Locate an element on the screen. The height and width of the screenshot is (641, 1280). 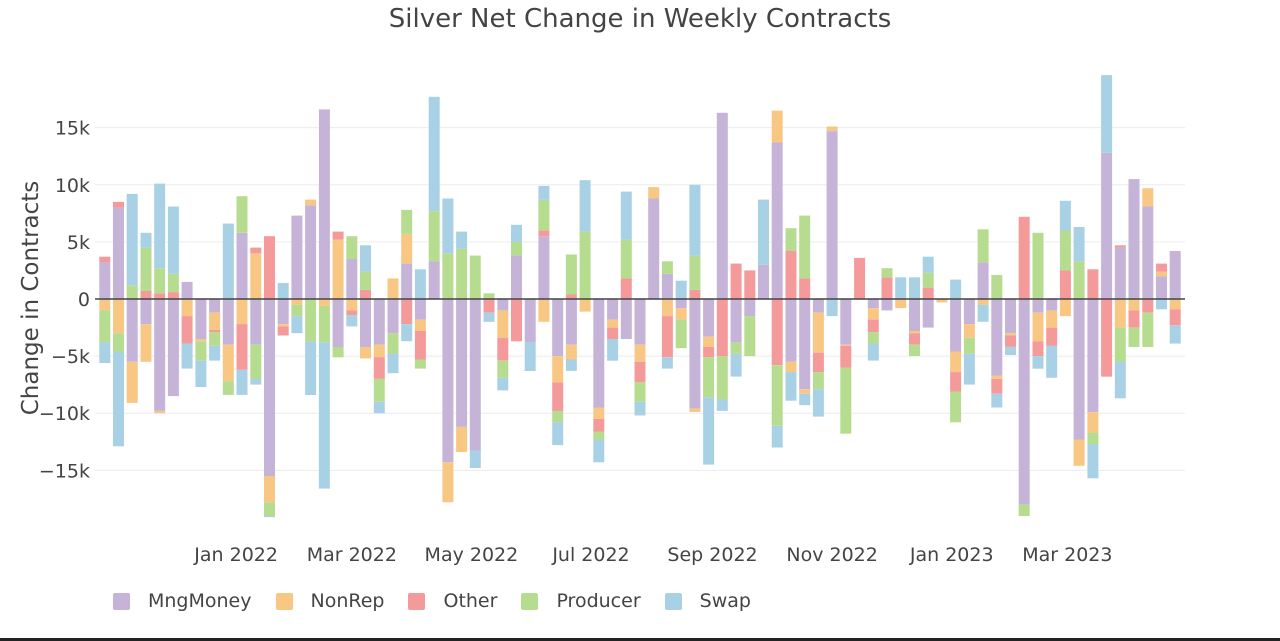
legend-item-mngmoney: MngMoney is located at coordinates (182, 601).